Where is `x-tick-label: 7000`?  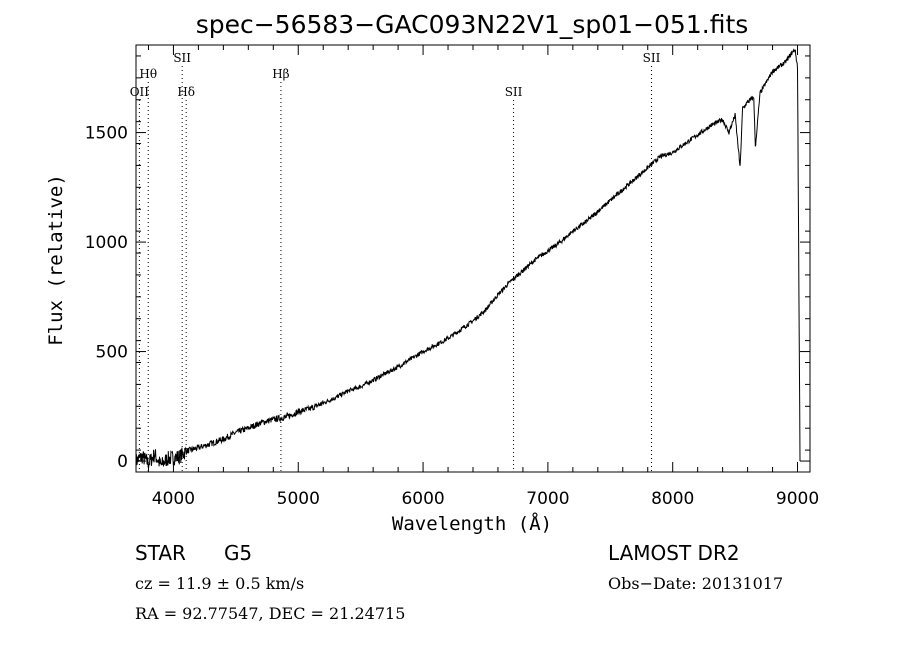 x-tick-label: 7000 is located at coordinates (547, 499).